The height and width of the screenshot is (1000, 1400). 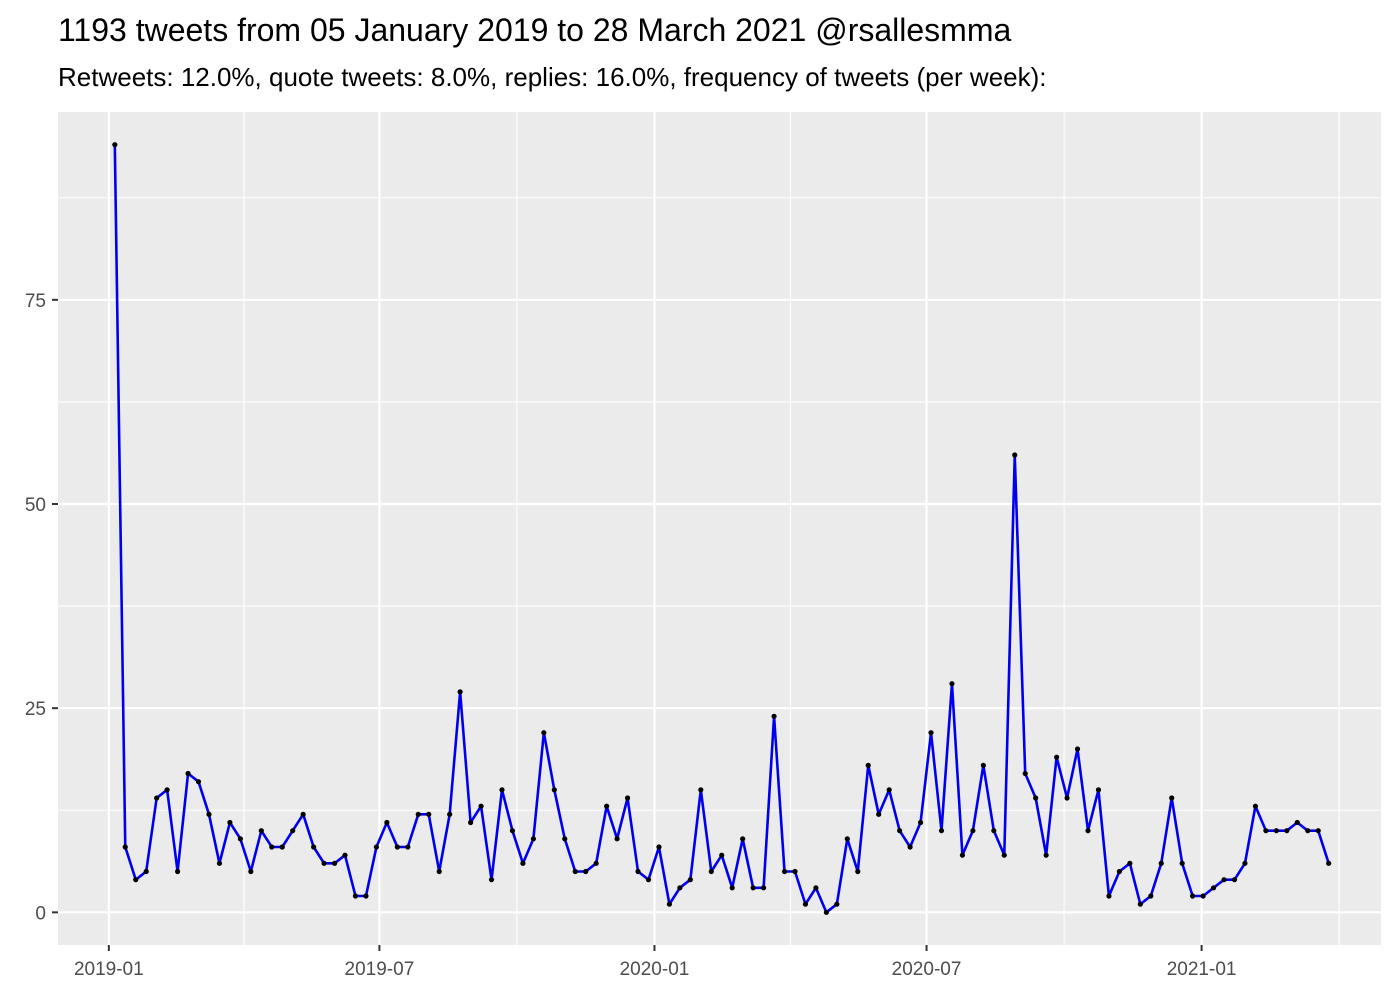 What do you see at coordinates (35, 505) in the screenshot?
I see `y-tick-label: 50` at bounding box center [35, 505].